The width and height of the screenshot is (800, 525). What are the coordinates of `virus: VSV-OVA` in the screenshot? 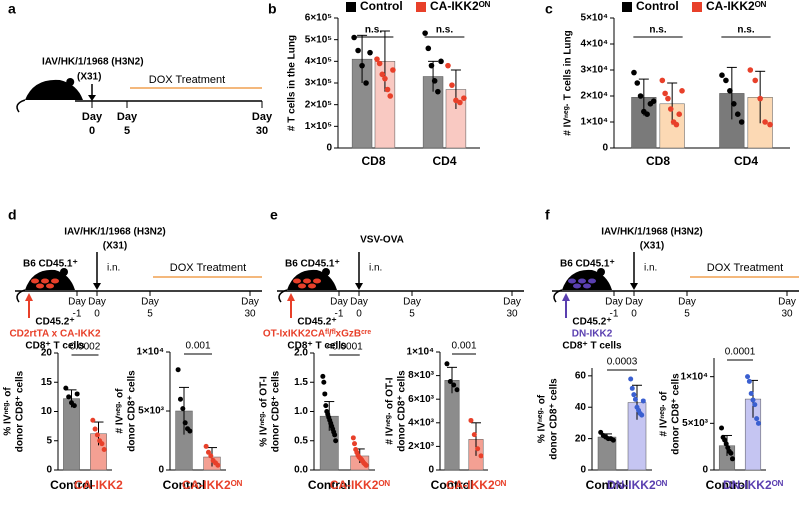 It's located at (382, 240).